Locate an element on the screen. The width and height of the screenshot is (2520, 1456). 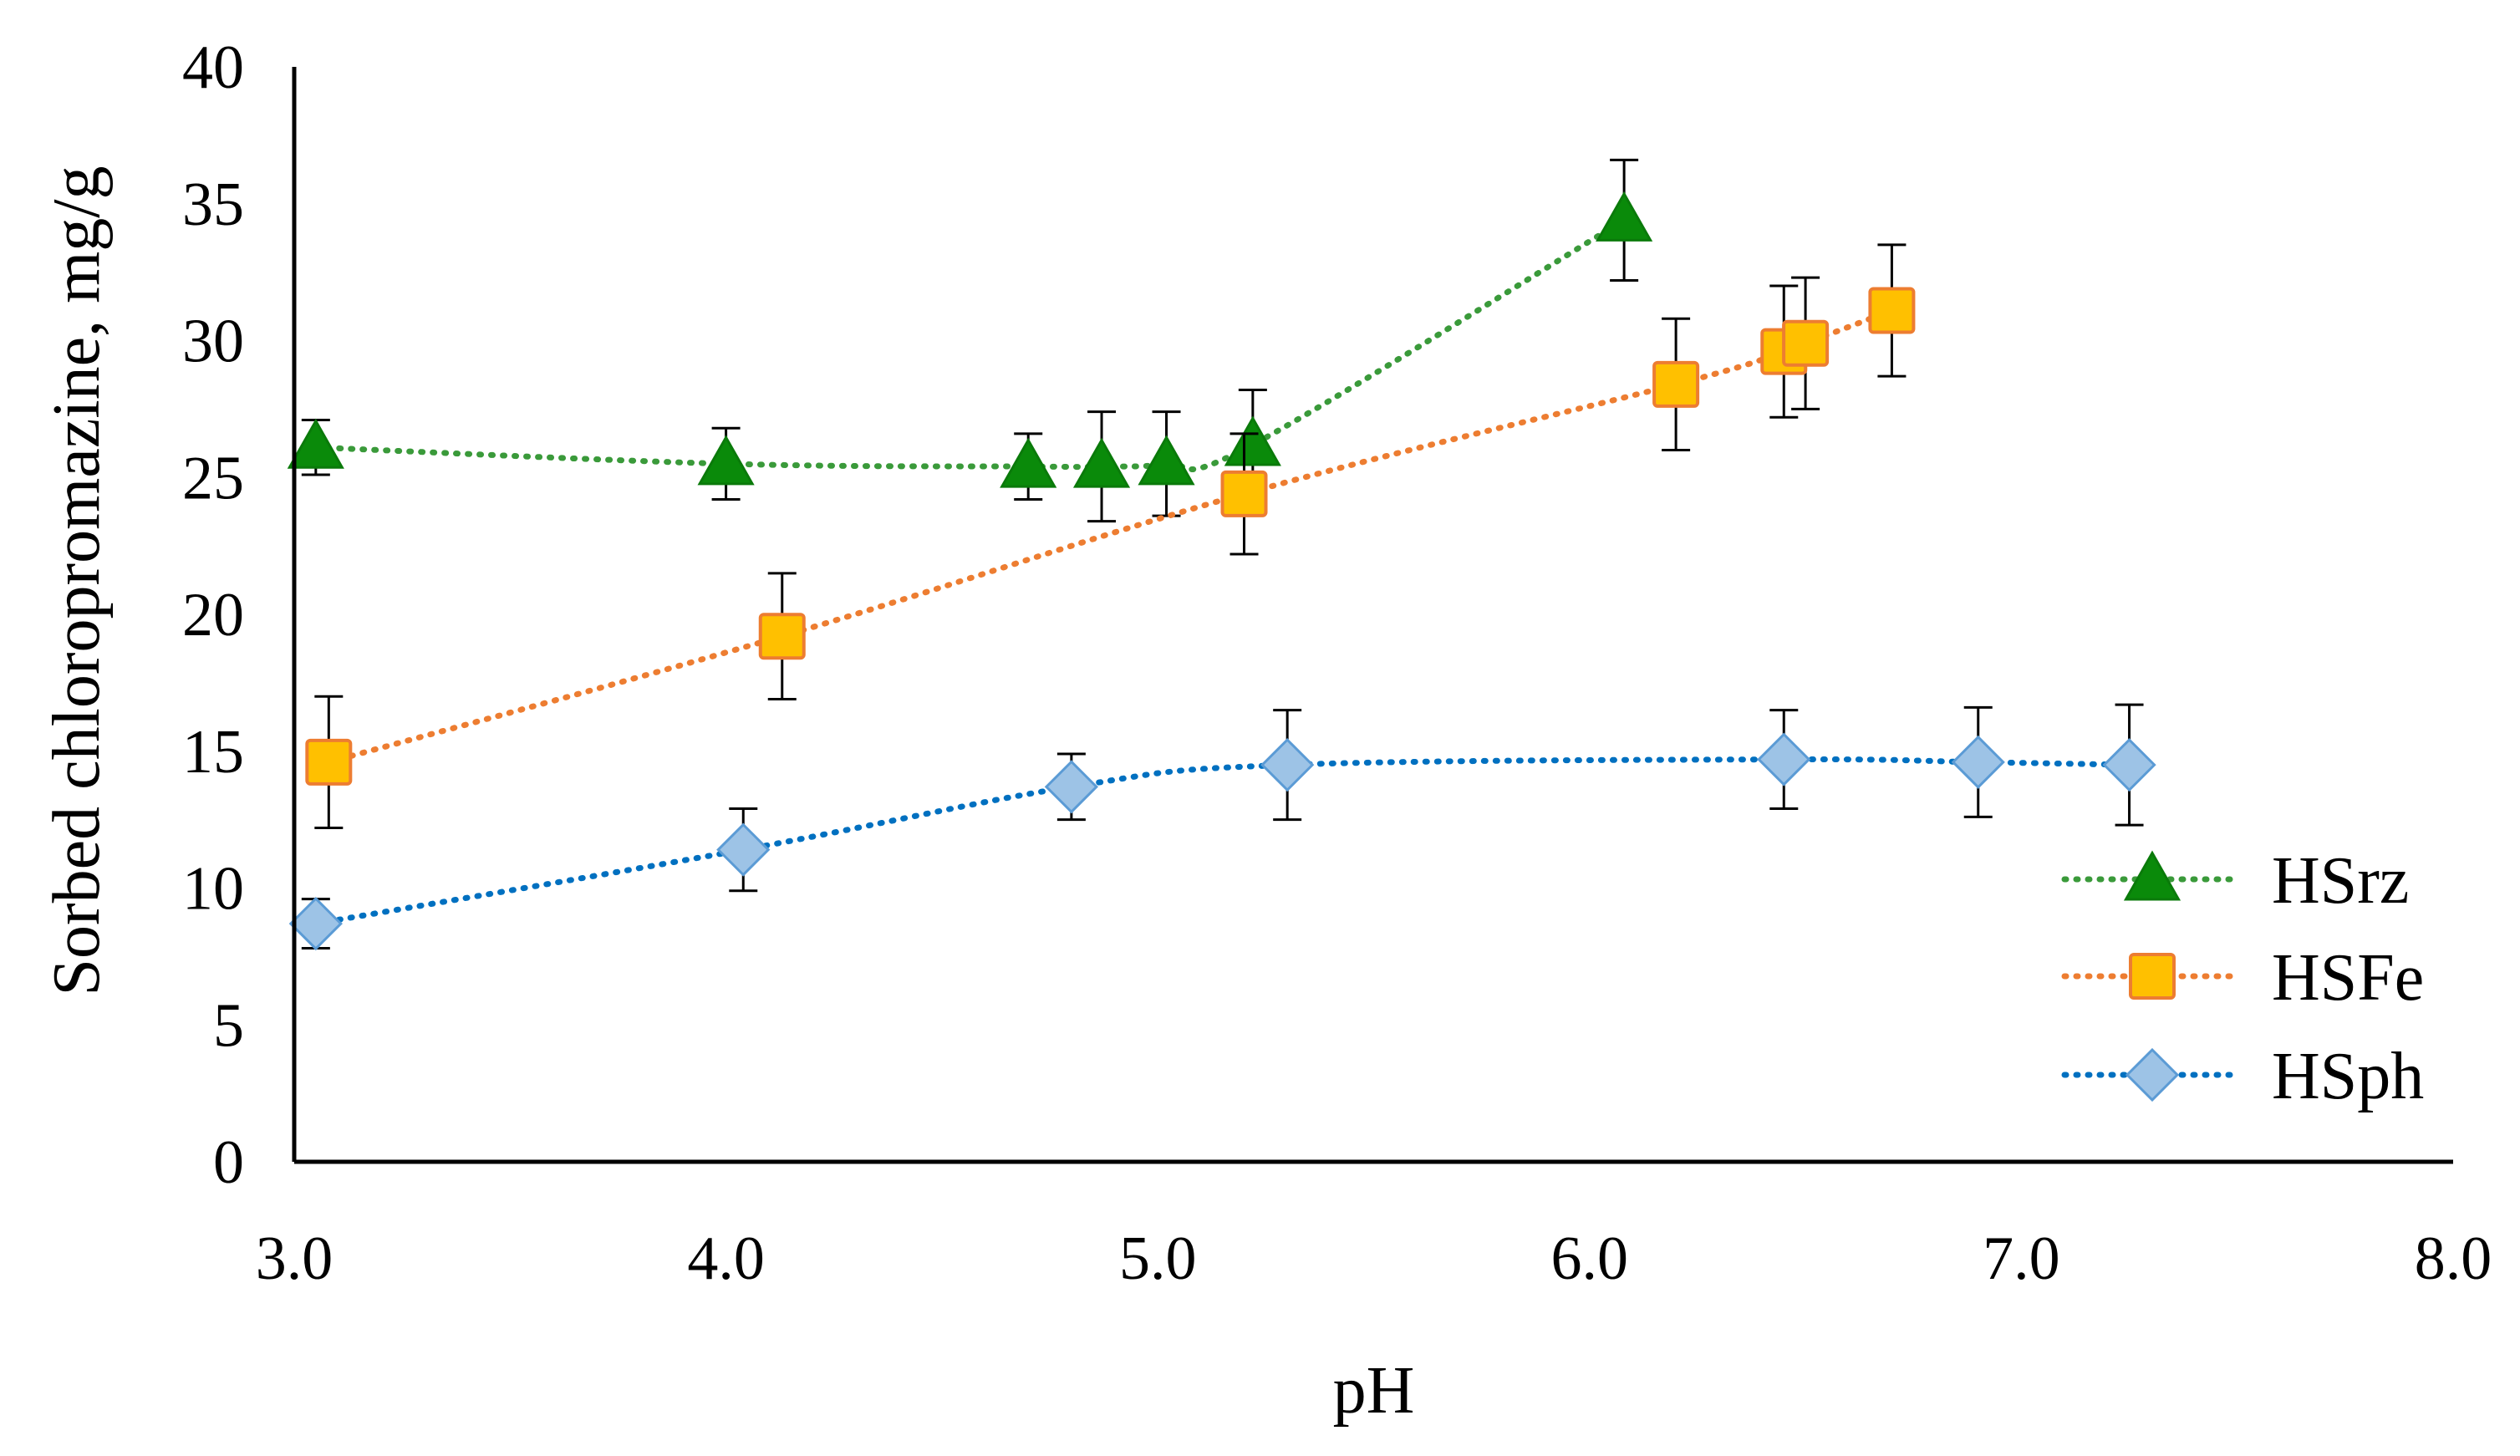
y-tick-label: 25 is located at coordinates (213, 478).